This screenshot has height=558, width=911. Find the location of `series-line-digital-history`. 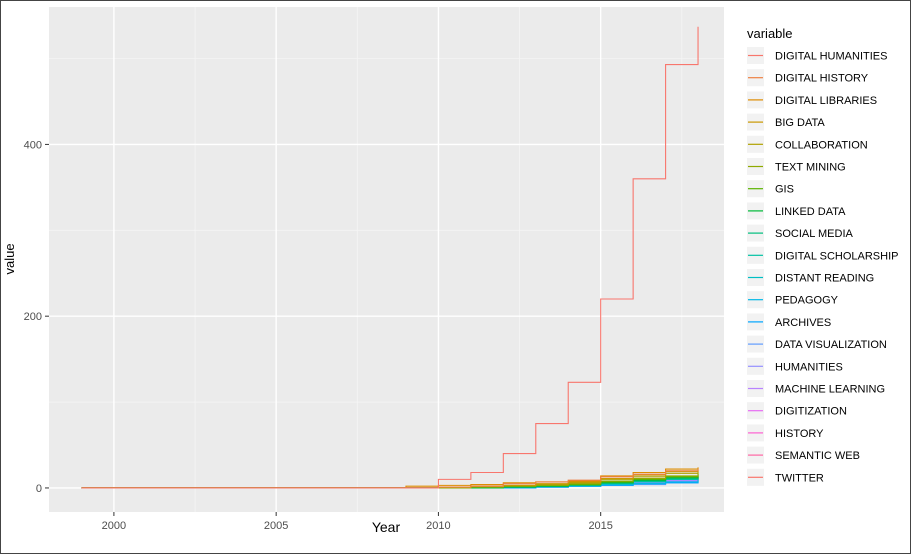

series-line-digital-history is located at coordinates (390, 479).